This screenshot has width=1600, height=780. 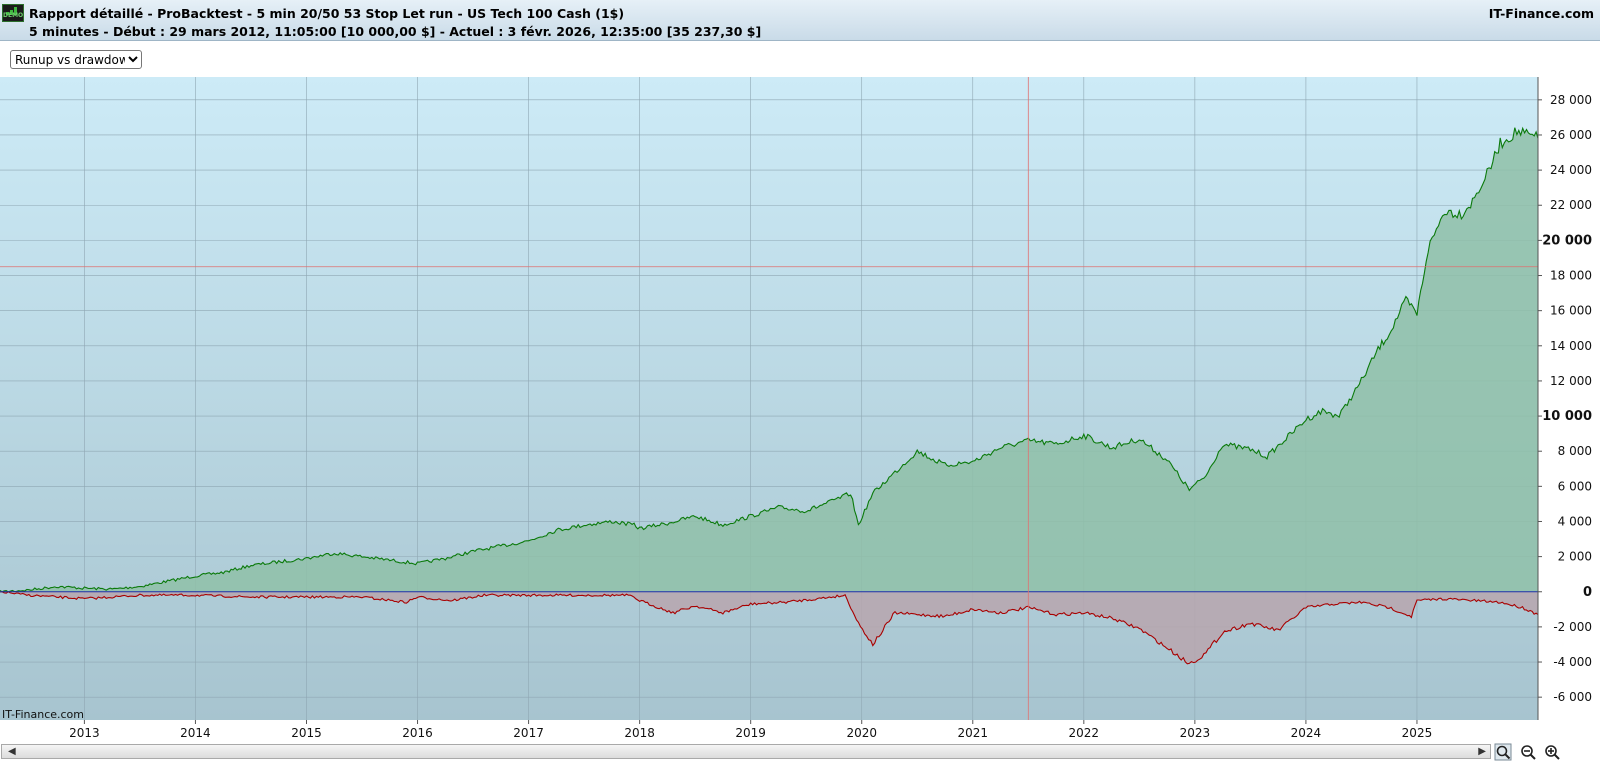 I want to click on y-tick-label: 28 000, so click(x=1571, y=100).